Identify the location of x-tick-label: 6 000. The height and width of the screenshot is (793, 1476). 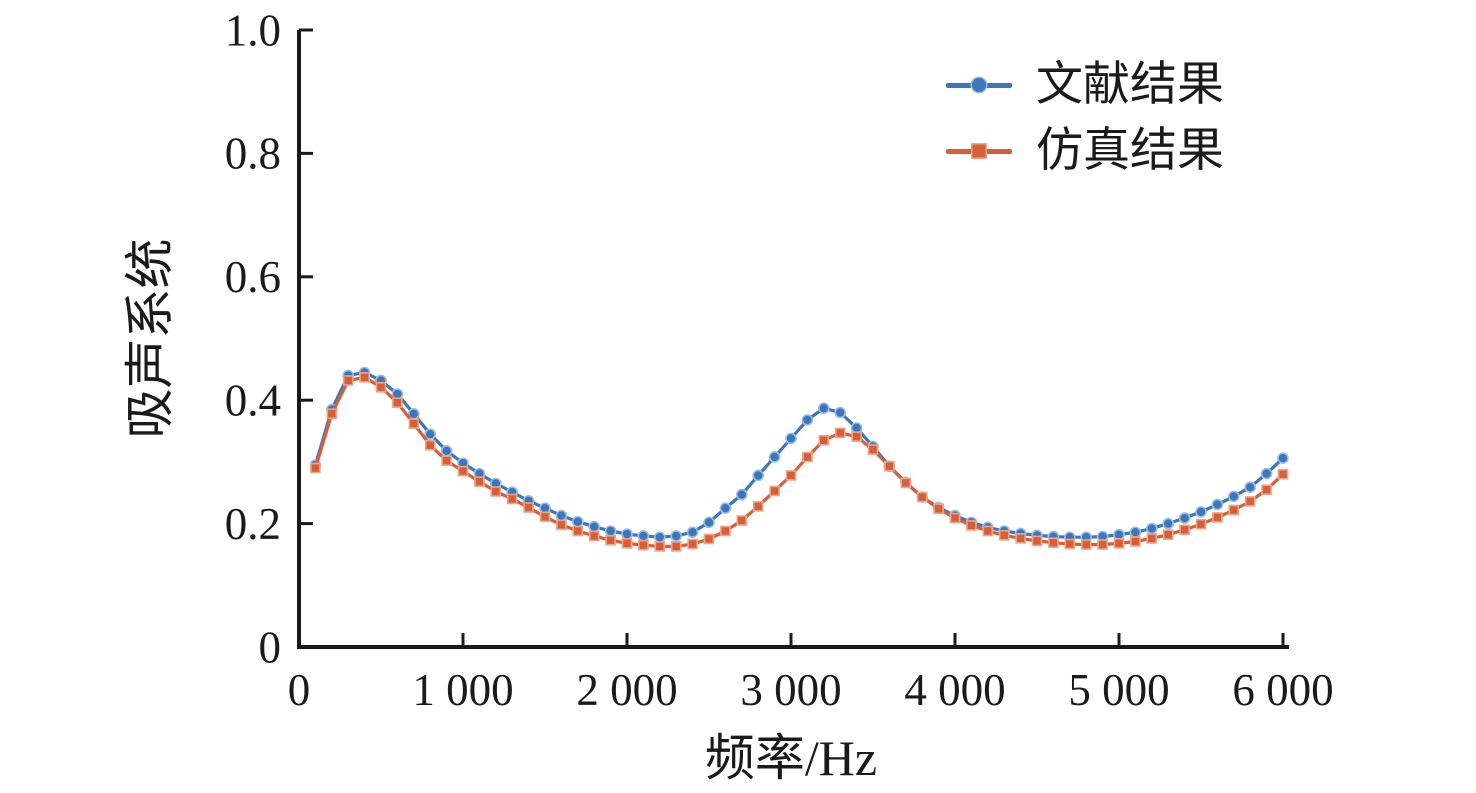
(1282, 690).